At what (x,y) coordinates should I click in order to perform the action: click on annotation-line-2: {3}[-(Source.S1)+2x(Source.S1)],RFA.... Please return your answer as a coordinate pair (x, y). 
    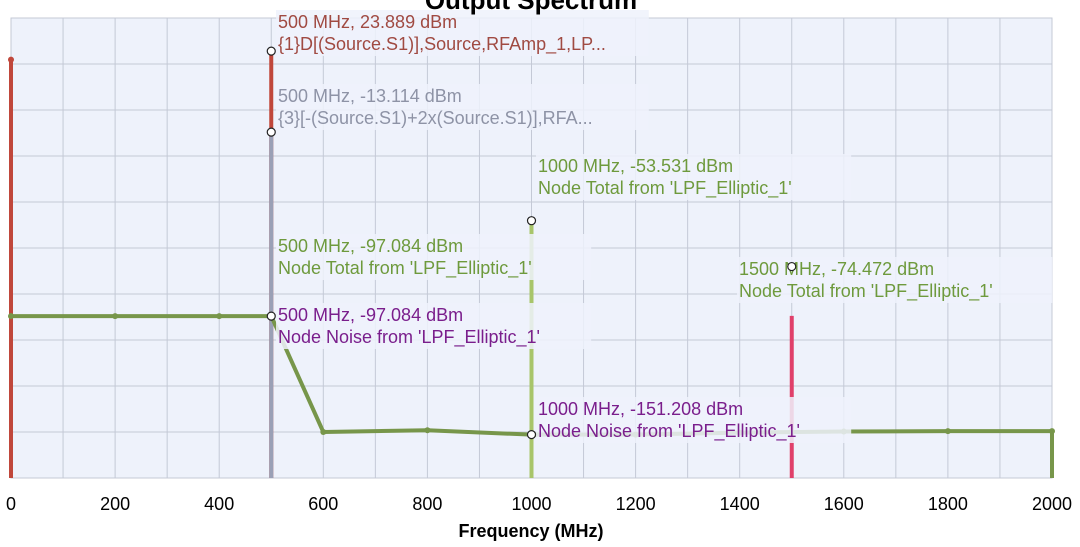
    Looking at the image, I should click on (435, 118).